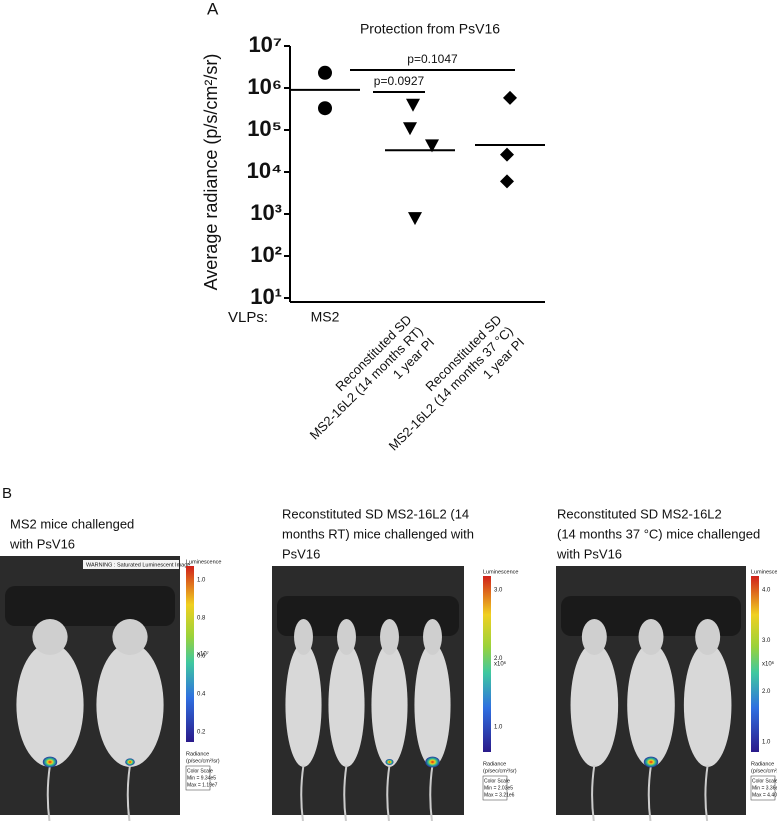  What do you see at coordinates (378, 533) in the screenshot?
I see `image-title: months RT) mice challenged with` at bounding box center [378, 533].